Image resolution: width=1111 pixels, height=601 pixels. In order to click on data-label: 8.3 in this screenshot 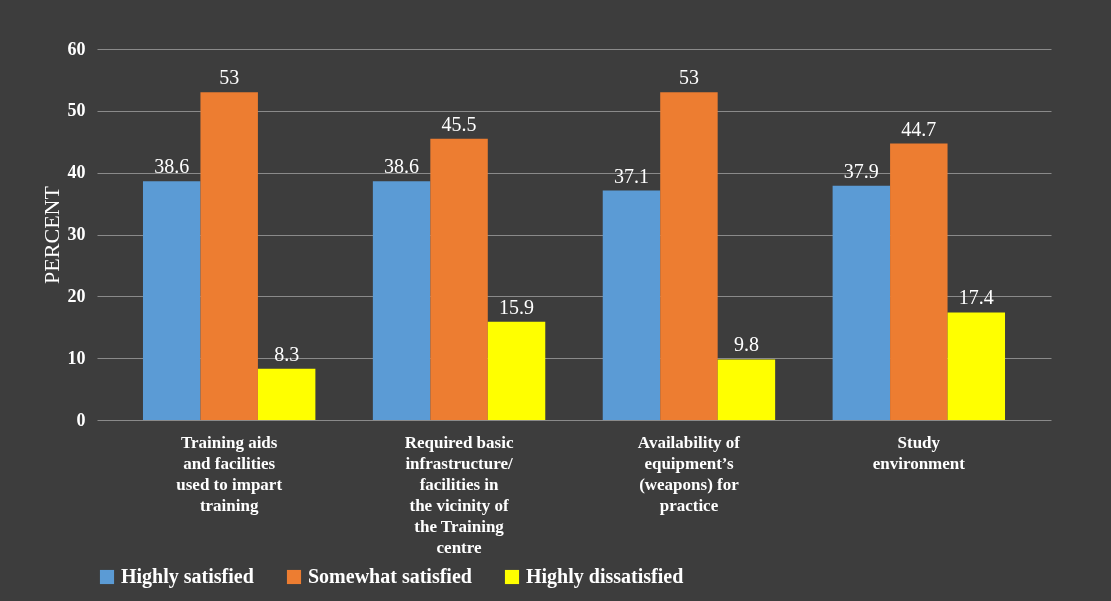, I will do `click(287, 353)`.